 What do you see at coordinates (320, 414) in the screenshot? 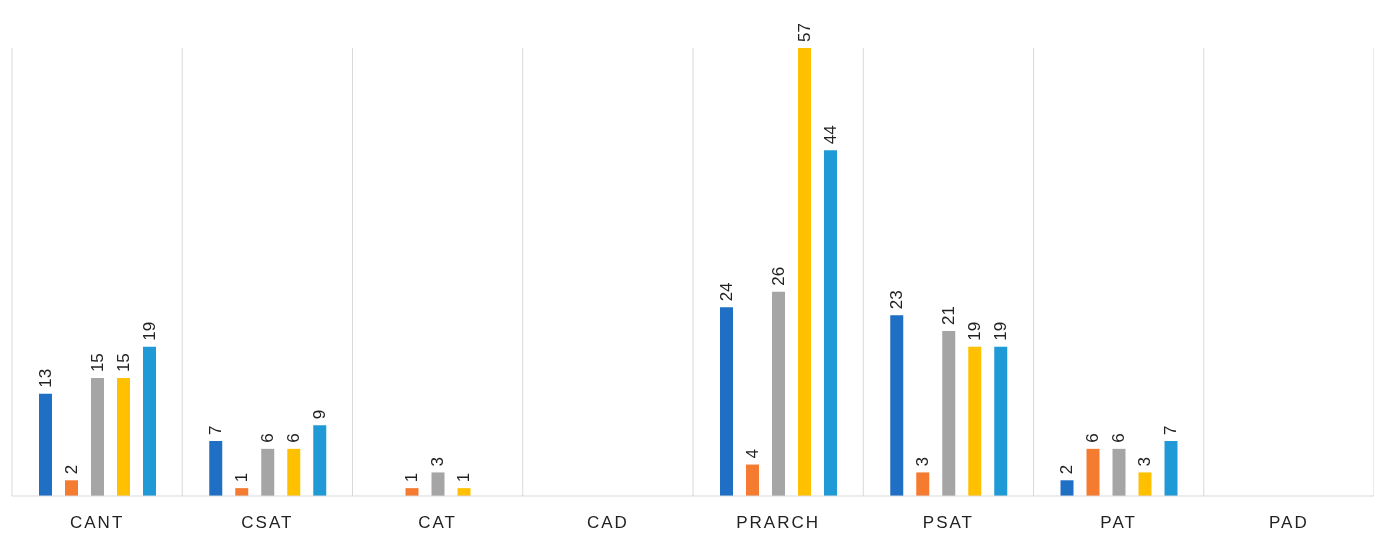
I see `data-label: 9` at bounding box center [320, 414].